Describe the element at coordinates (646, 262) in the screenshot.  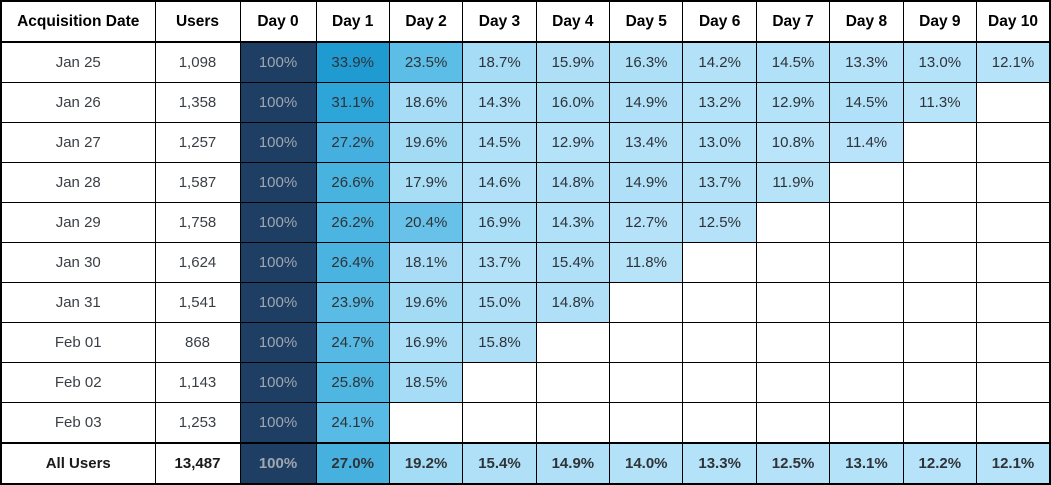
I see `retention-cell: 11.8%` at that location.